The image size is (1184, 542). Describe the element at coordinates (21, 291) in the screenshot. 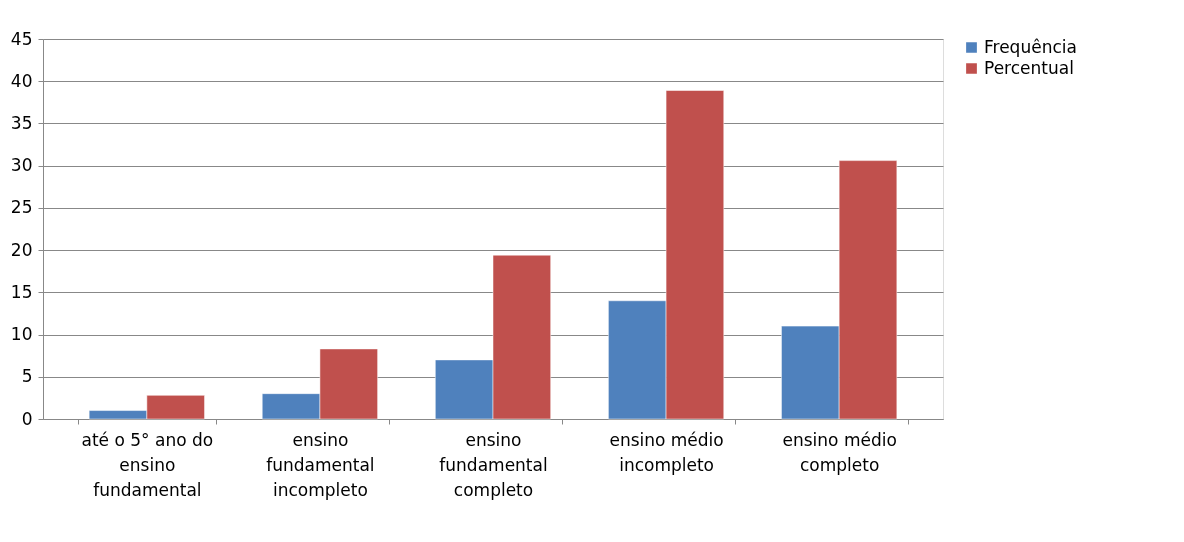

I see `y-tick-label: 15` at that location.